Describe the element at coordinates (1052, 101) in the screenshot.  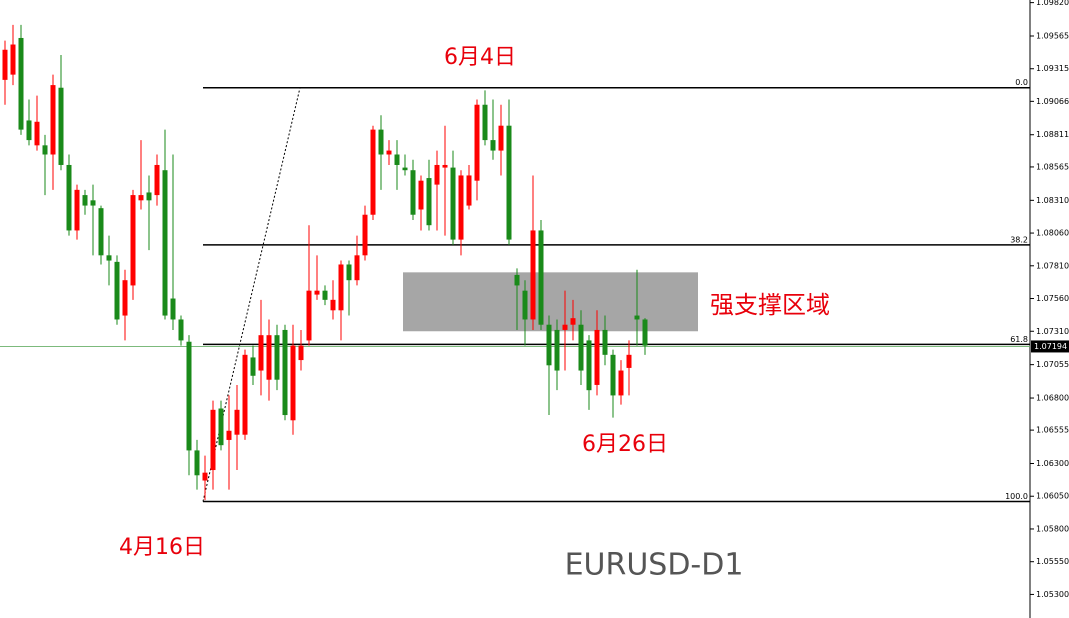
I see `y-tick-label: 1.09066` at that location.